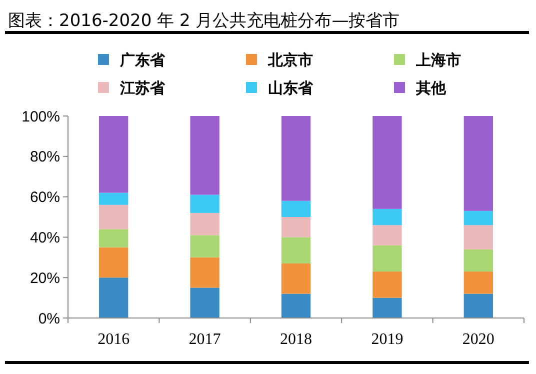  What do you see at coordinates (45, 197) in the screenshot?
I see `y-tick-label: 60%` at bounding box center [45, 197].